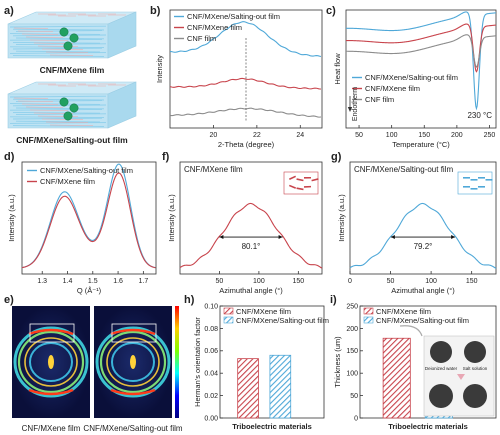 This screenshot has height=435, width=500. Describe the element at coordinates (68, 281) in the screenshot. I see `x-tick-label: 1.4` at that location.